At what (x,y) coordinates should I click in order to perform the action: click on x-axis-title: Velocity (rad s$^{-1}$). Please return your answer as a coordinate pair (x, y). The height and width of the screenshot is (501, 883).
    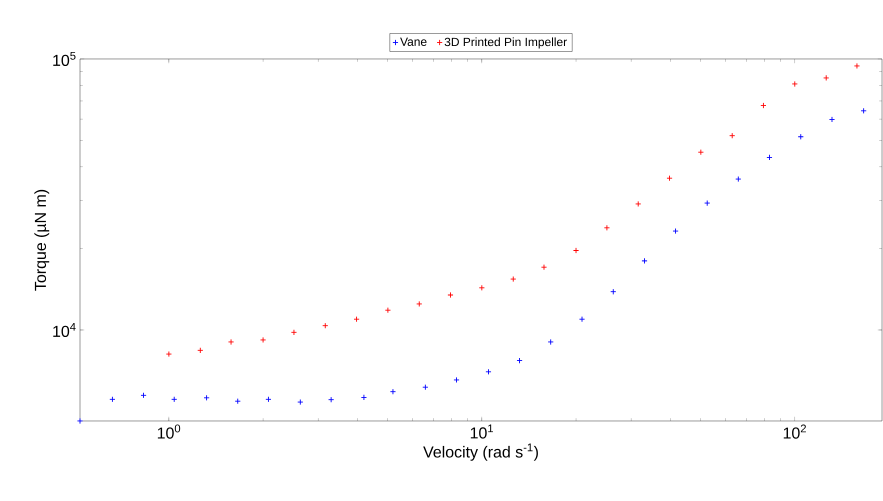
    Looking at the image, I should click on (480, 452).